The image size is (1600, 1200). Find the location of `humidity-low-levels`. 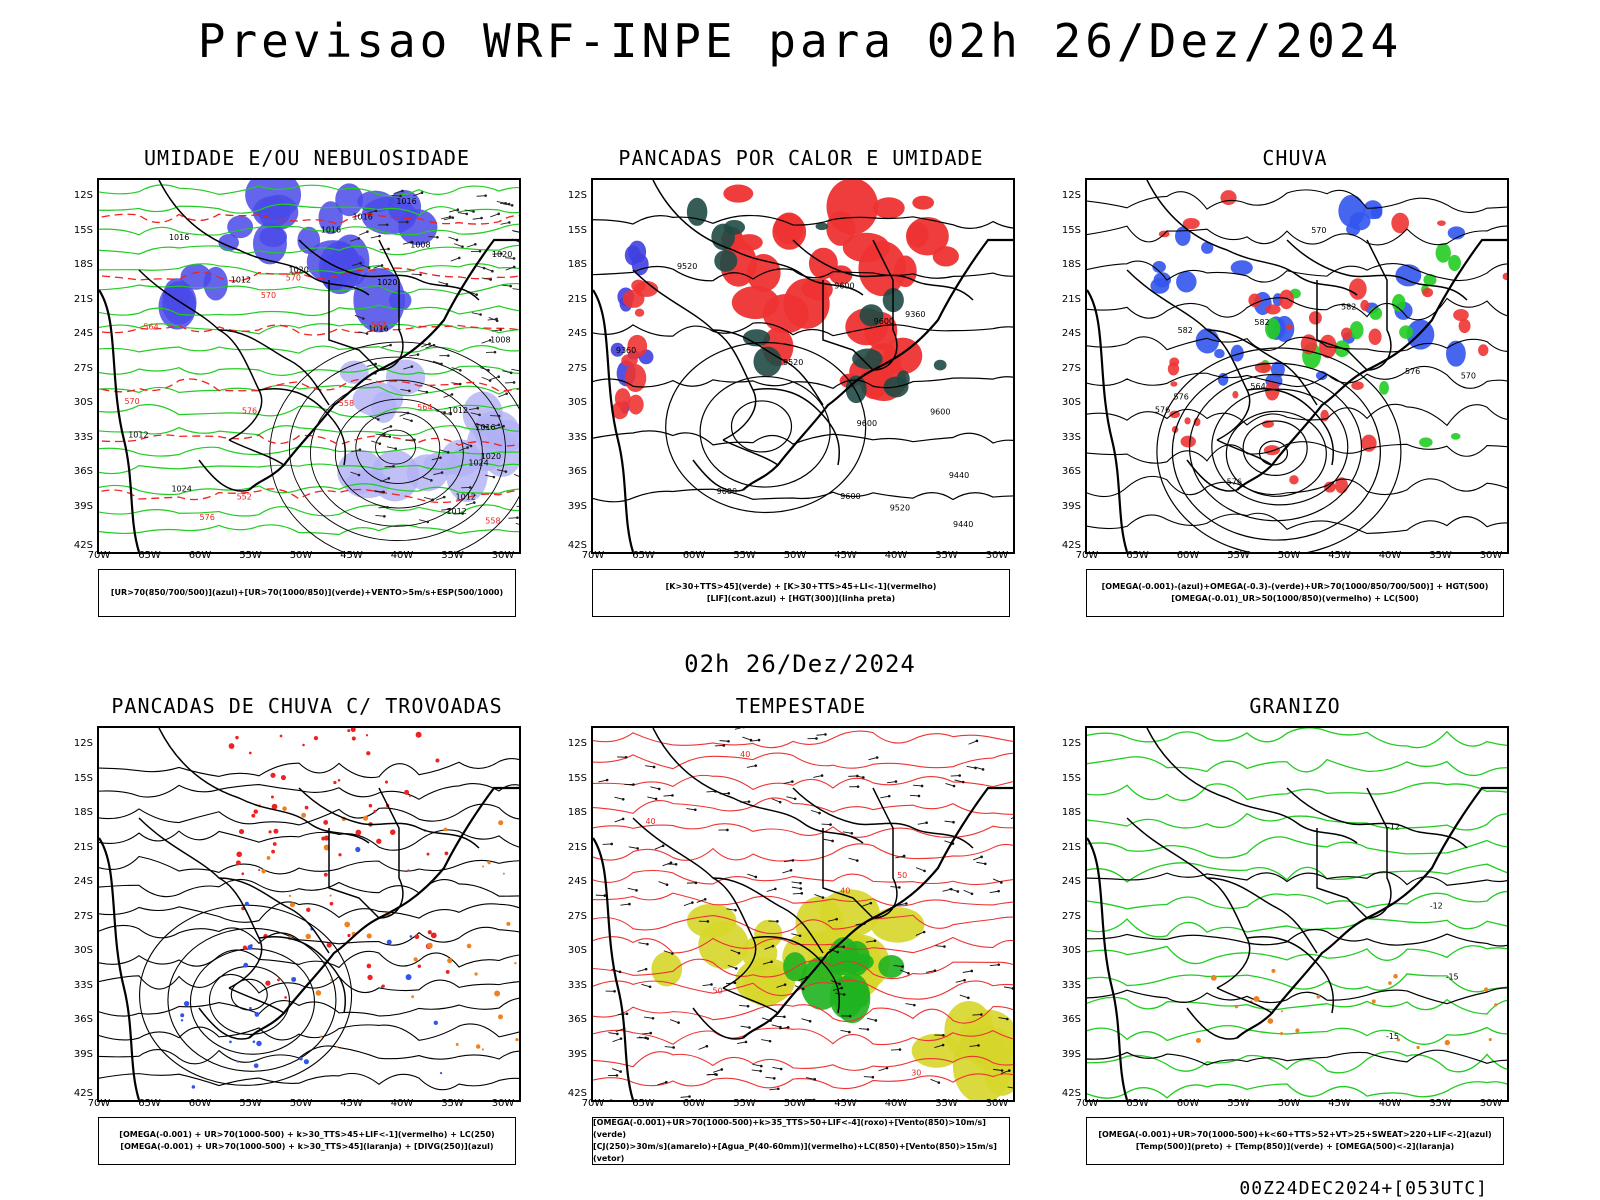

humidity-low-levels is located at coordinates (309, 360).